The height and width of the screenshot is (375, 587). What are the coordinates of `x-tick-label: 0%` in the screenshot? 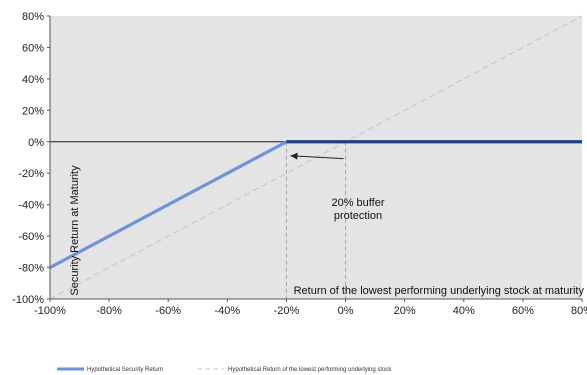 It's located at (346, 311).